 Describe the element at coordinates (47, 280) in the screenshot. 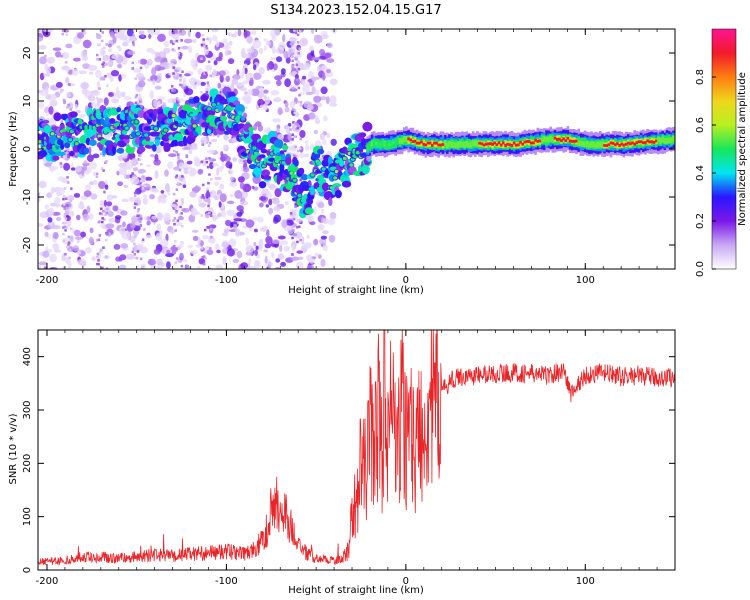

I see `x-tick-label: -200` at that location.